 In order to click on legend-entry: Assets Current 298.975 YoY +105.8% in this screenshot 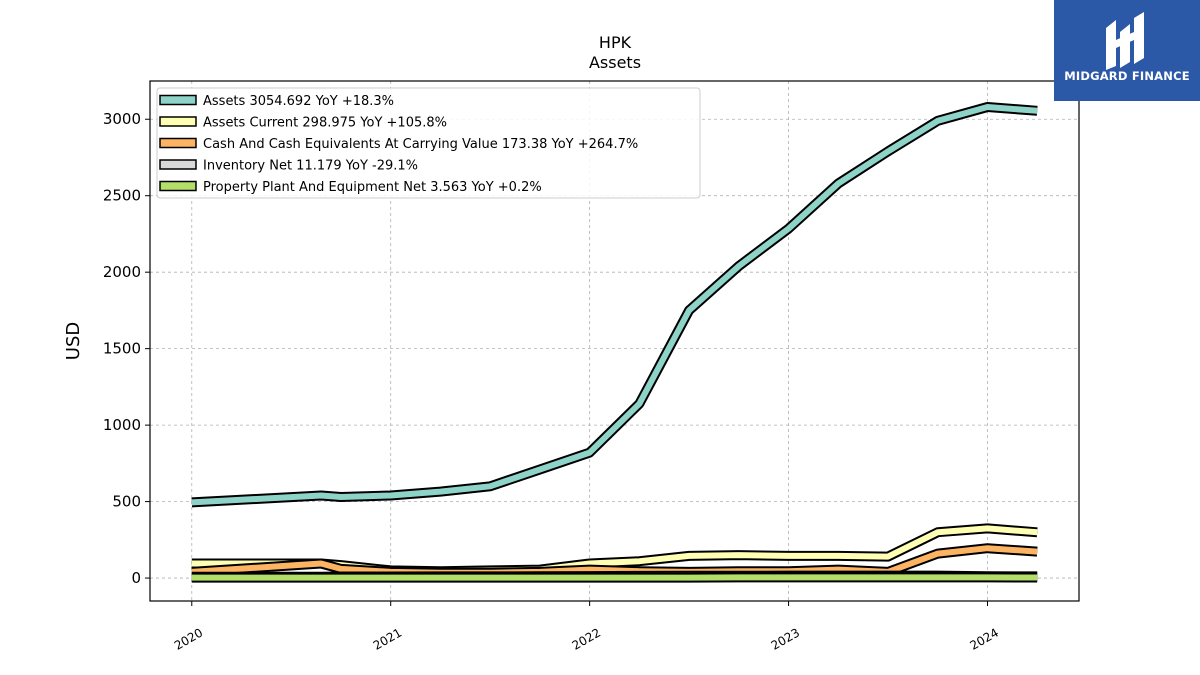, I will do `click(325, 123)`.